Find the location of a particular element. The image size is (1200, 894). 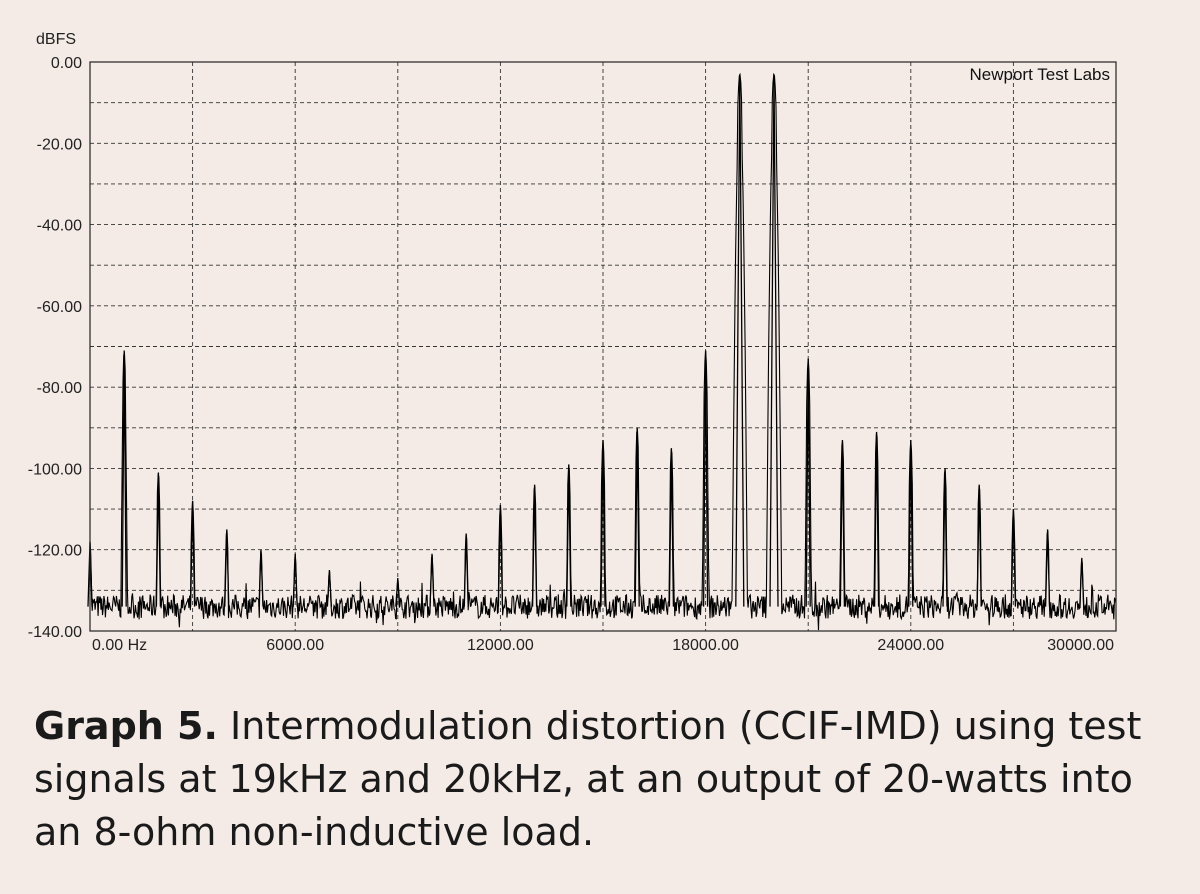

x-tick-label: 30000.00 is located at coordinates (1080, 645).